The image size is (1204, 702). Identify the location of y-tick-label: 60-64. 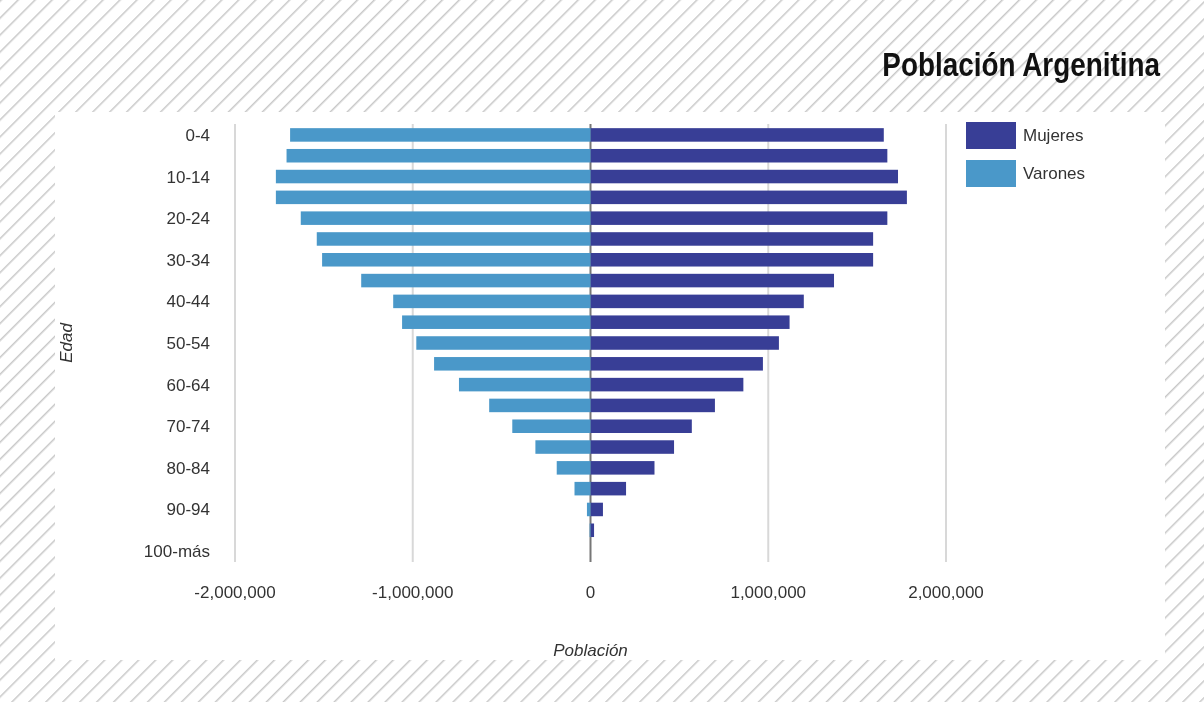
(188, 385).